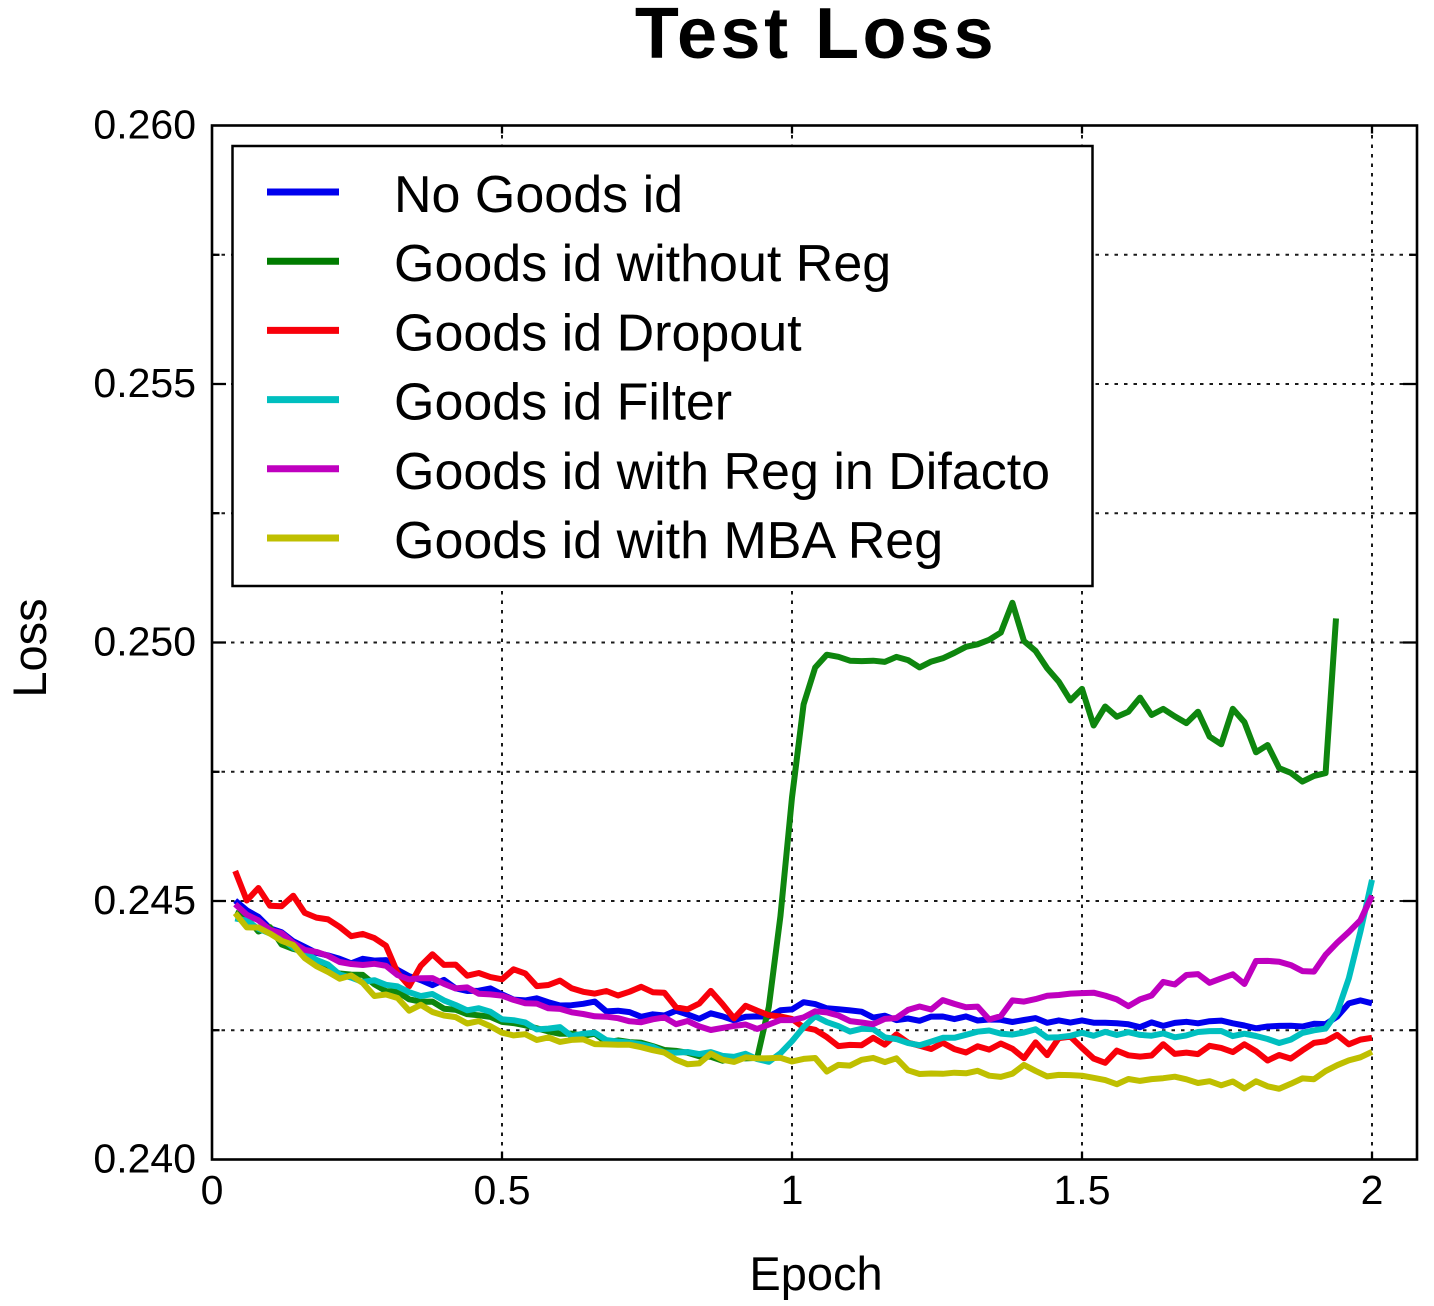 This screenshot has width=1434, height=1306. I want to click on svg-text: 0.260, so click(144, 125).